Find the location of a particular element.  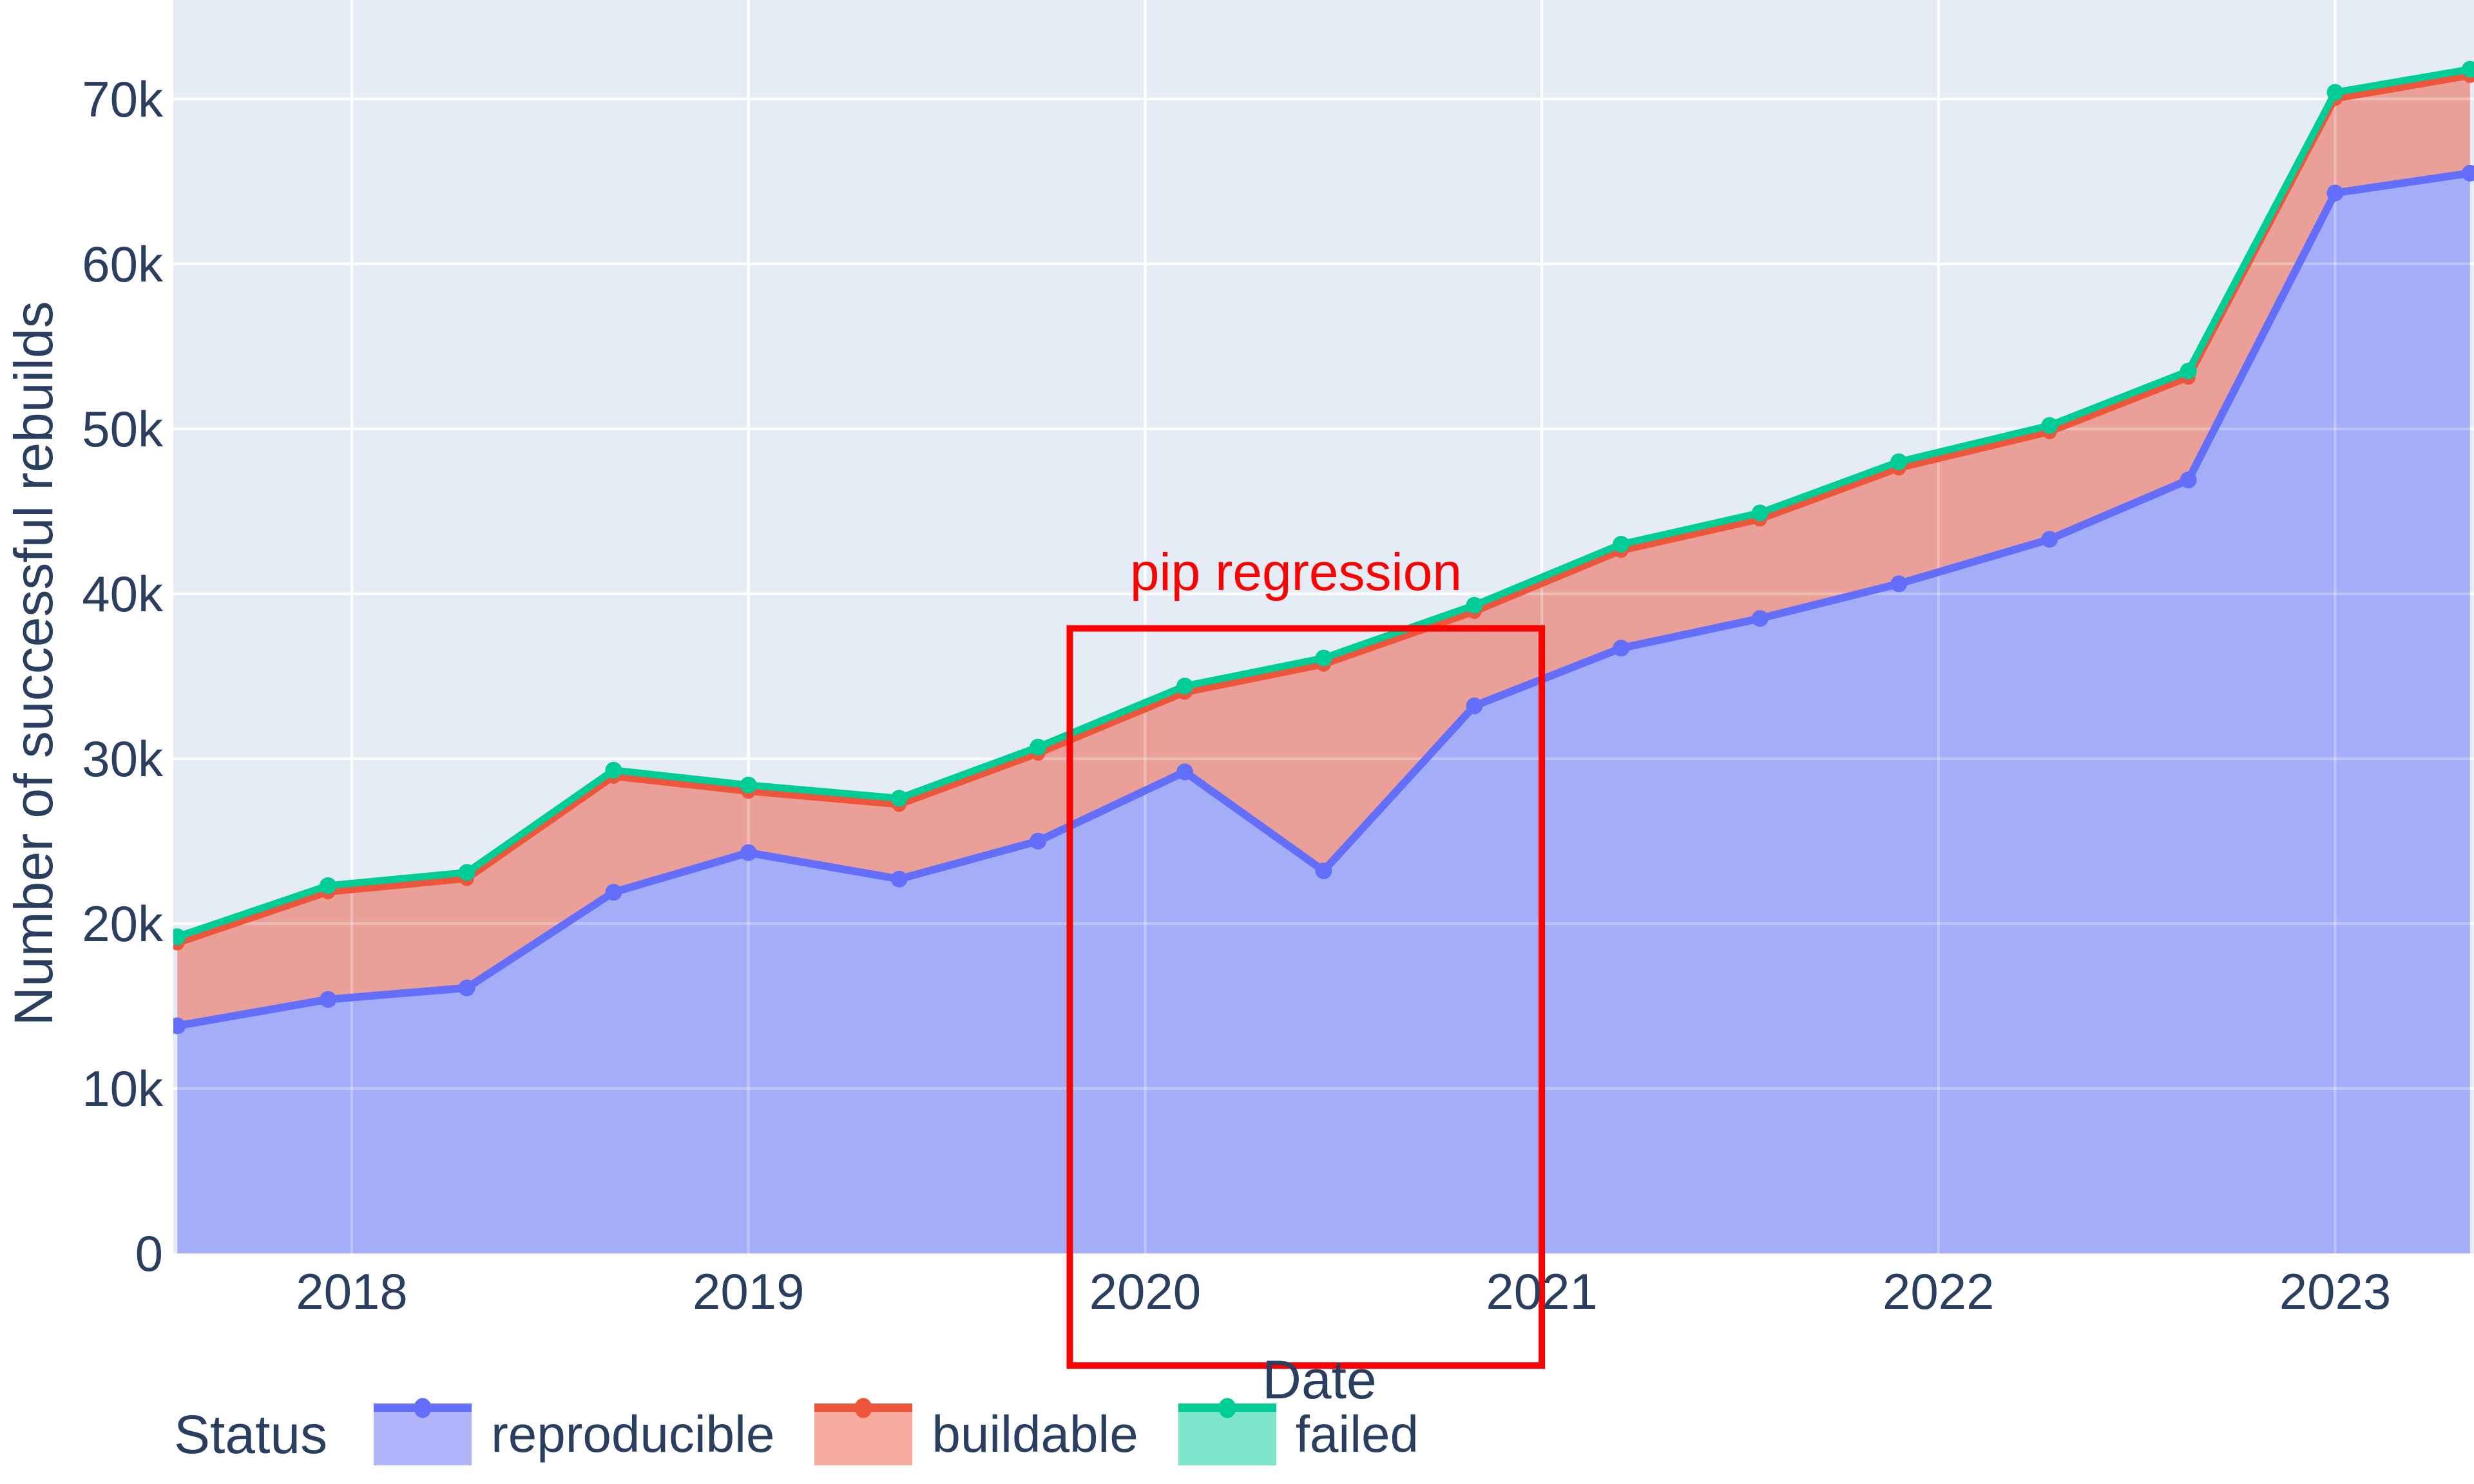

y-tick-label: 60k is located at coordinates (122, 263).